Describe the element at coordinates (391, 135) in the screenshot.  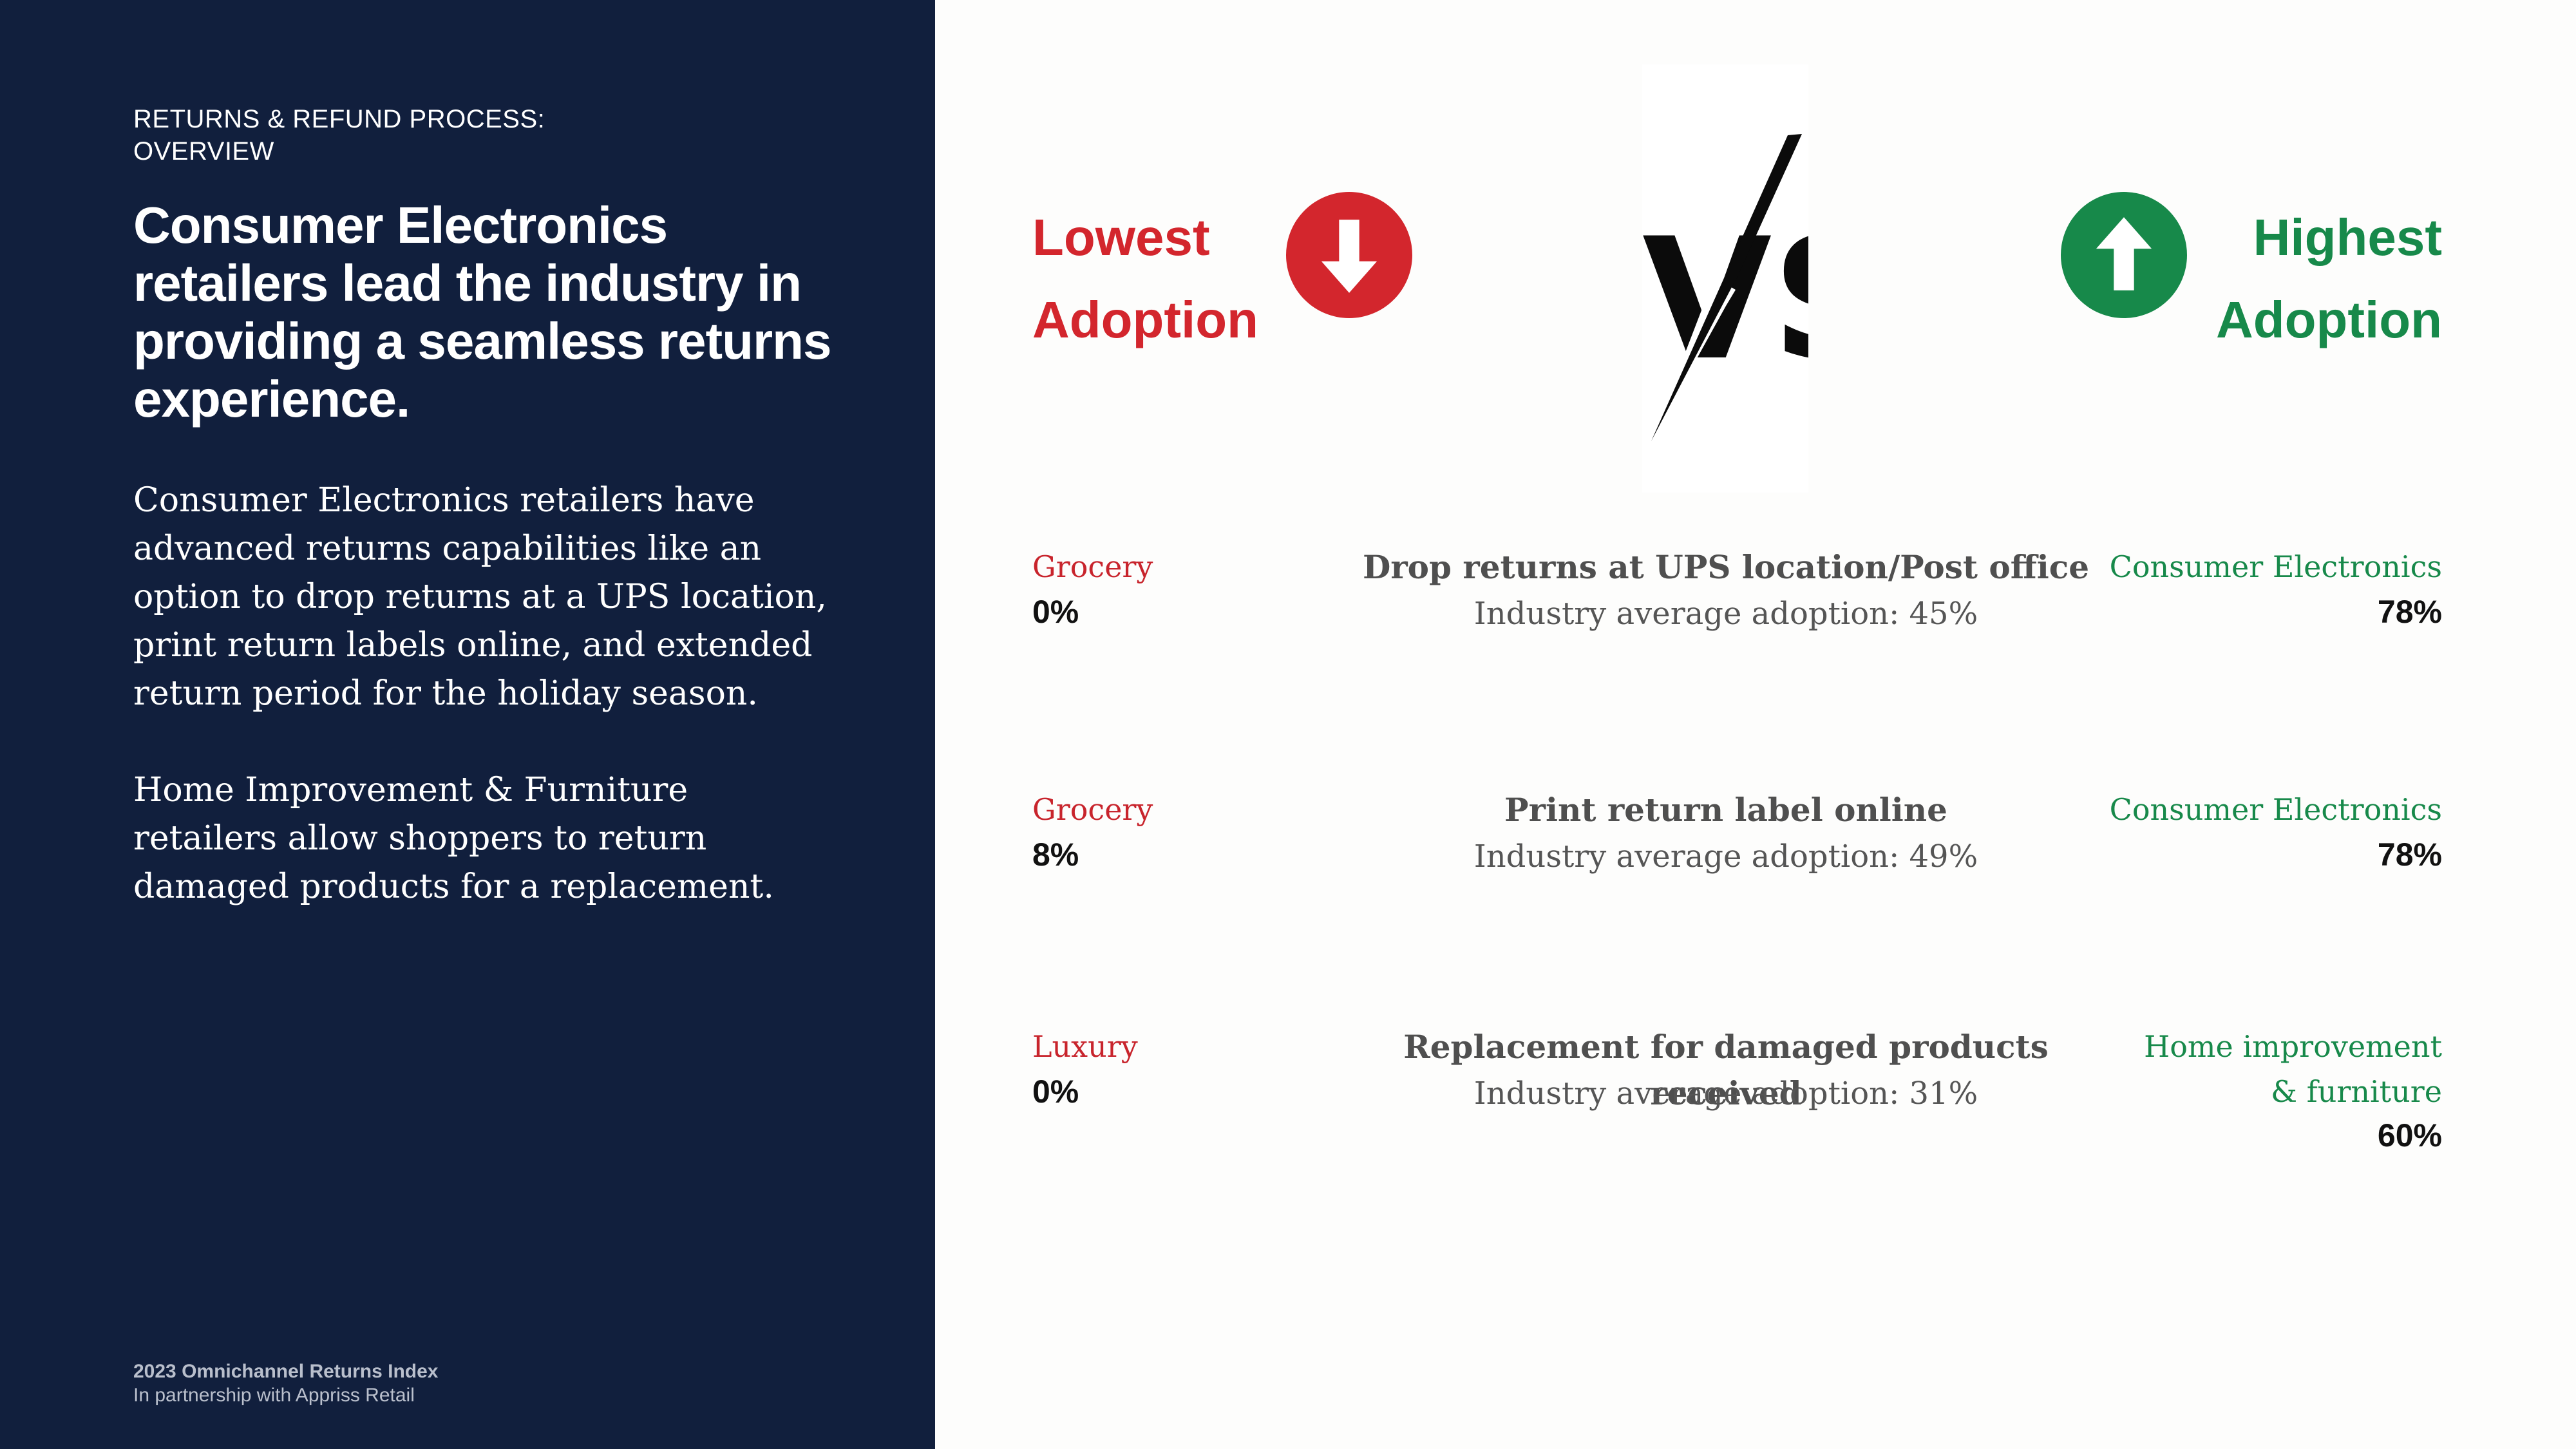
I see `section-eyebrow: RETURNS & REFUND PROCESS: OVERVIEW` at that location.